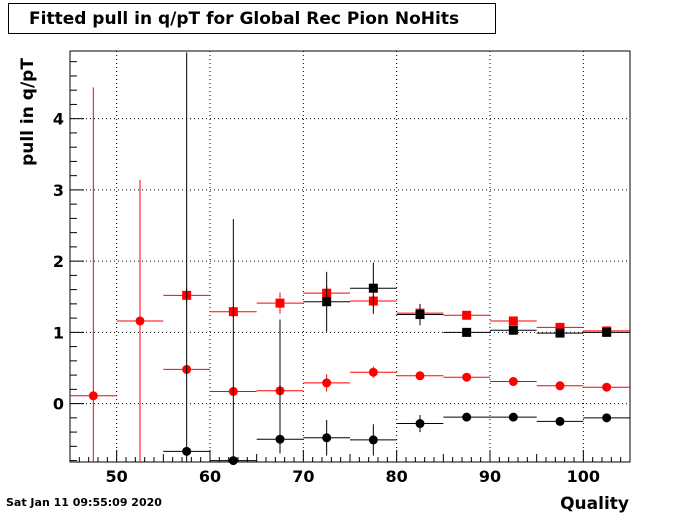  I want to click on x-tick-label: 50, so click(117, 476).